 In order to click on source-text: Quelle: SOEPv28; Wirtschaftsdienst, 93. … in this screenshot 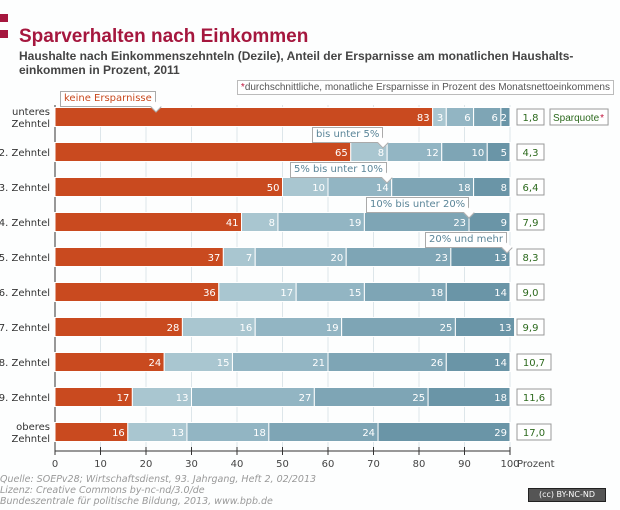, I will do `click(158, 479)`.